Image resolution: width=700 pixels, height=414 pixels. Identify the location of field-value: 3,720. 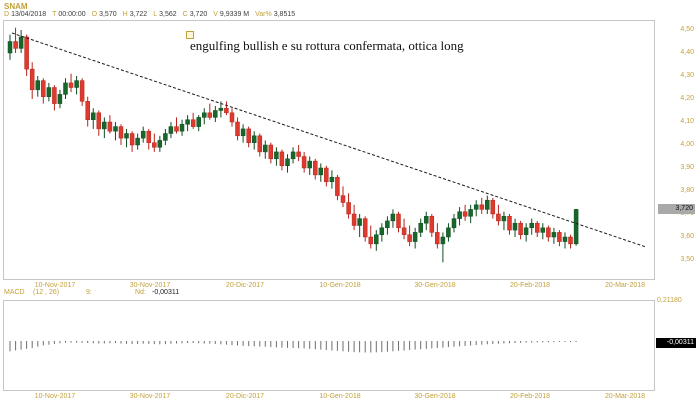
(198, 14).